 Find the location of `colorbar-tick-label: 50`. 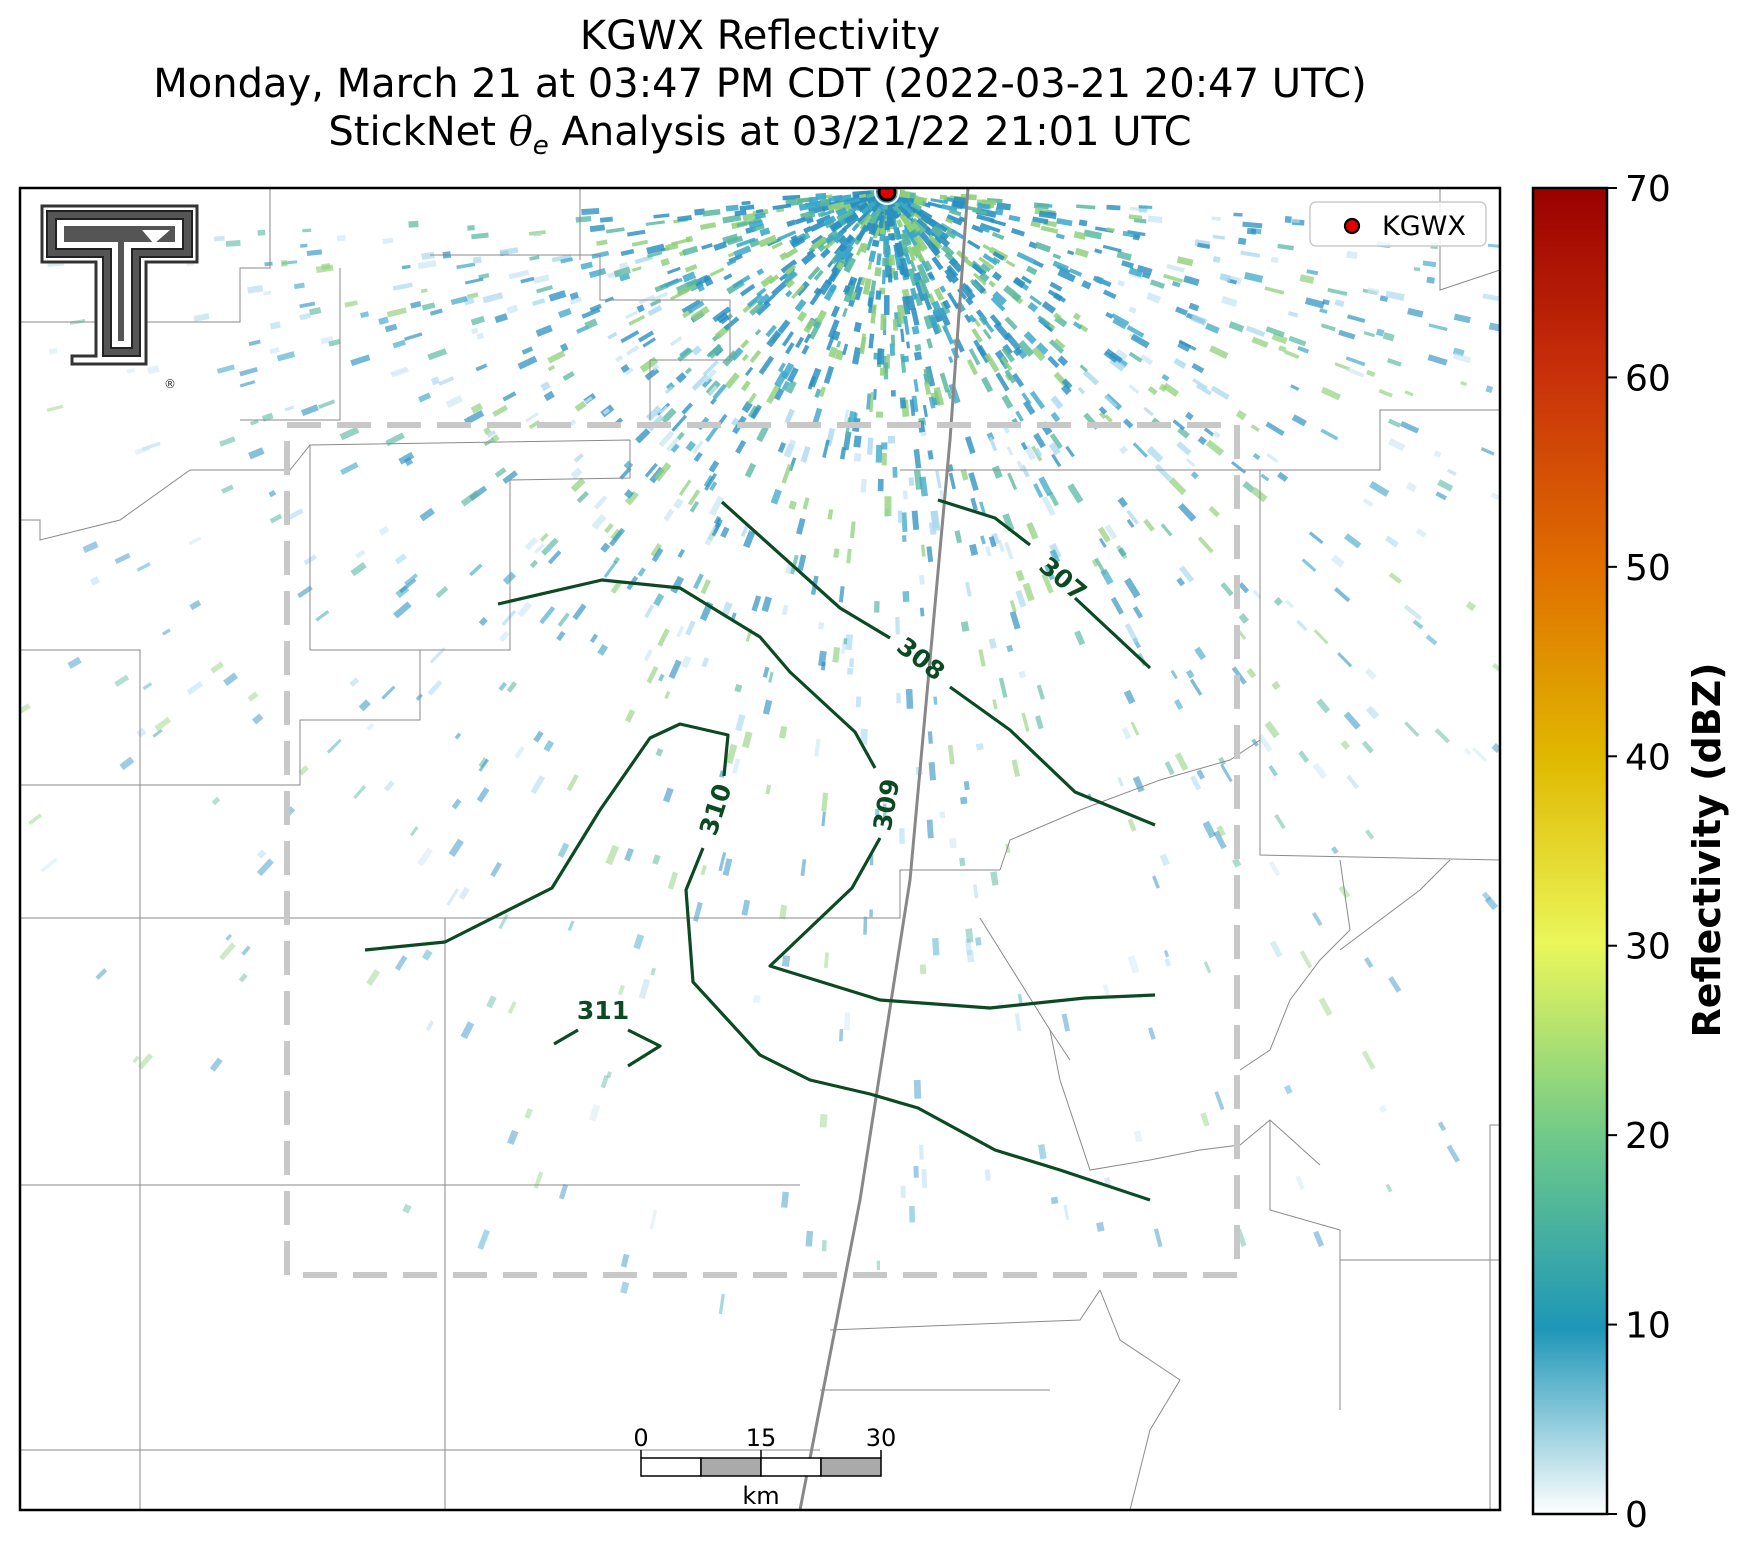

colorbar-tick-label: 50 is located at coordinates (1648, 568).